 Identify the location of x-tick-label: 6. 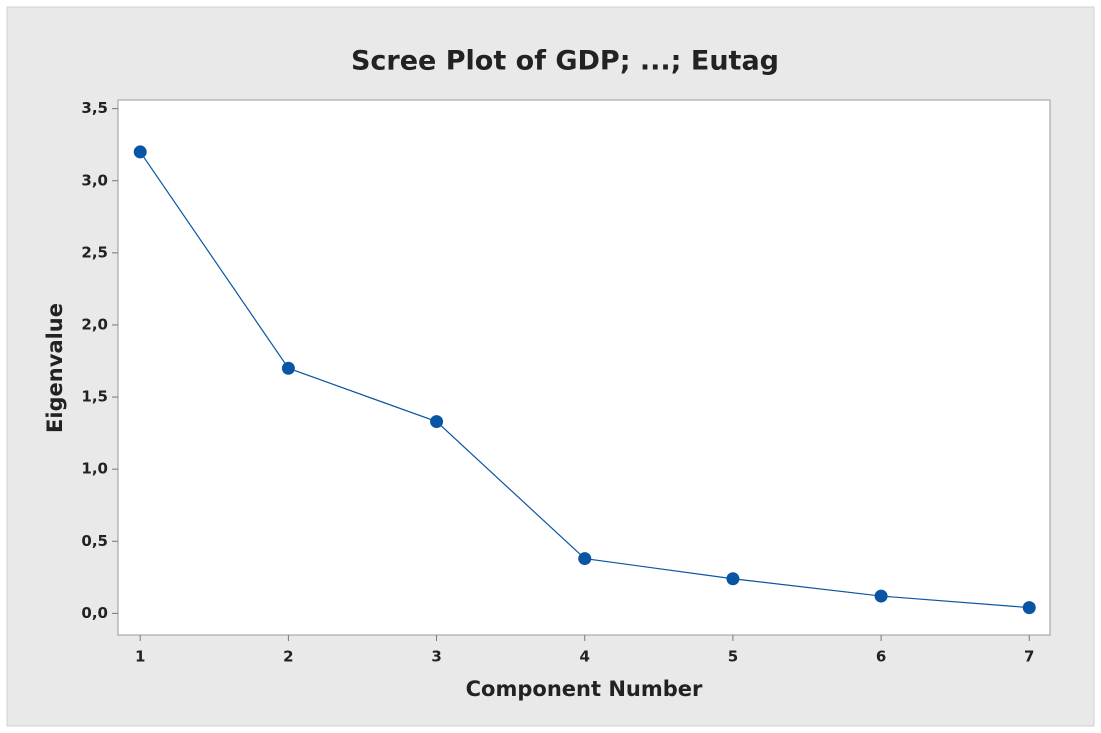
(881, 657).